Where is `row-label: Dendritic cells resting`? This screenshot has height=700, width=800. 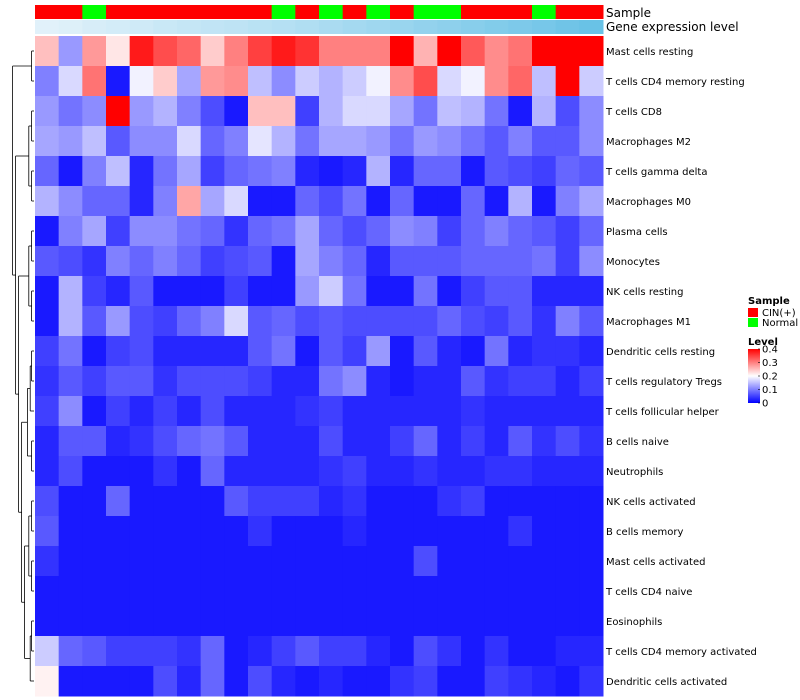
row-label: Dendritic cells resting is located at coordinates (660, 352).